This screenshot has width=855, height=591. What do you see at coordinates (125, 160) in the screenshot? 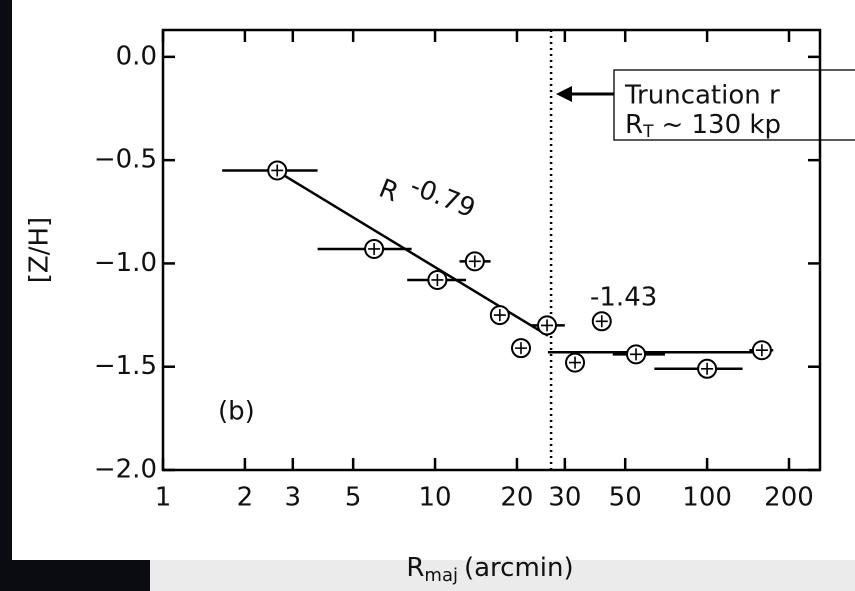
I see `y-tick-label: −0.5` at bounding box center [125, 160].